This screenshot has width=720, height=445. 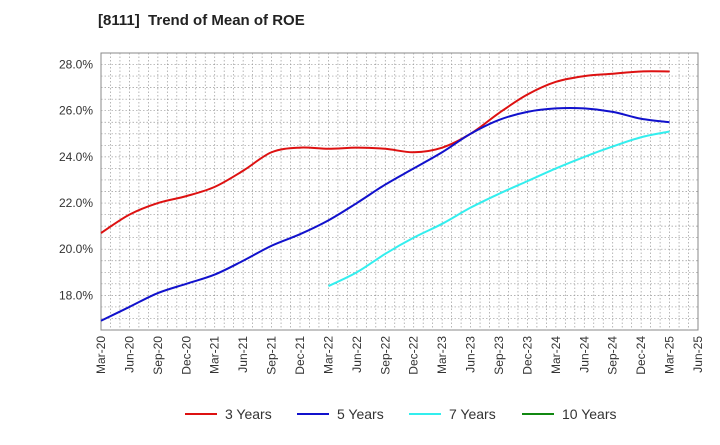 What do you see at coordinates (613, 355) in the screenshot?
I see `x-tick-label: Sep-24` at bounding box center [613, 355].